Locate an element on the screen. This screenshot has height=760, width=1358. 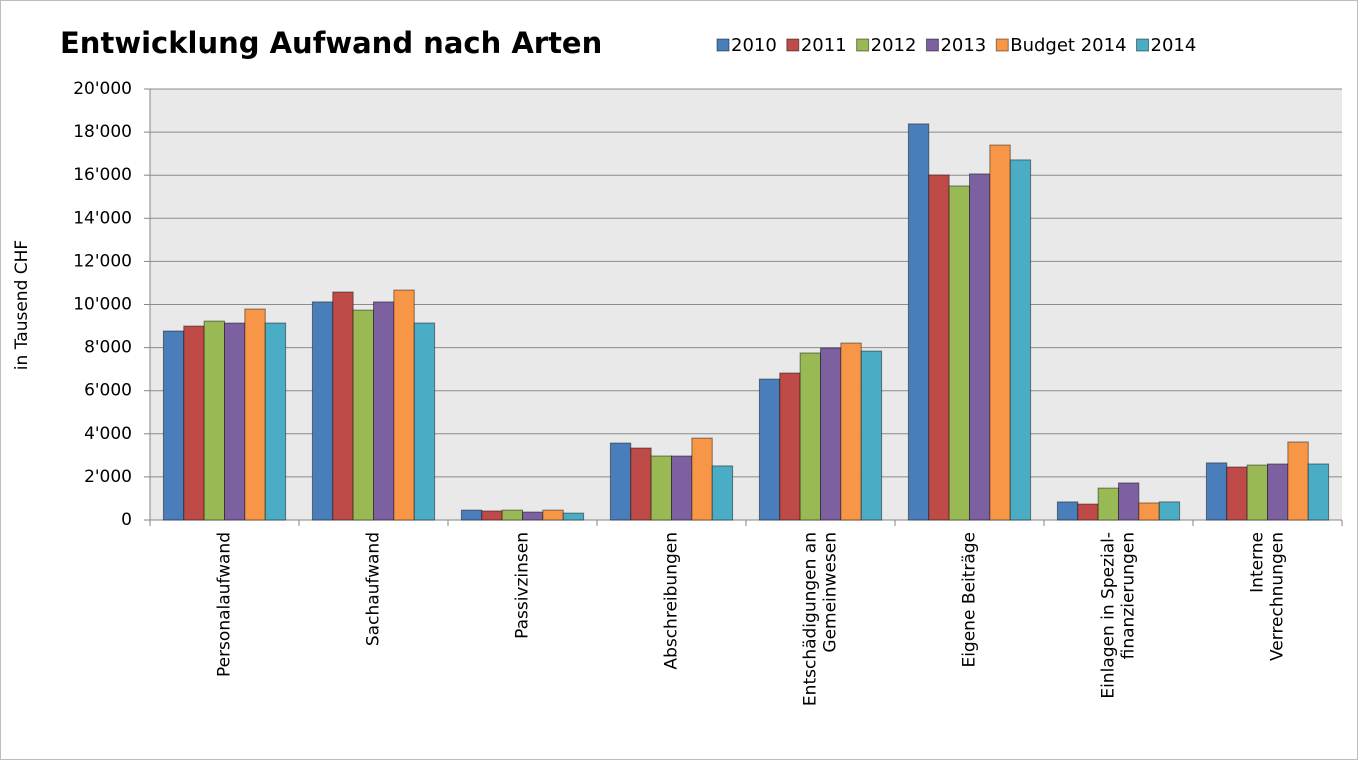
x-tick-label: Einlagen in Spezial- is located at coordinates (1109, 615).